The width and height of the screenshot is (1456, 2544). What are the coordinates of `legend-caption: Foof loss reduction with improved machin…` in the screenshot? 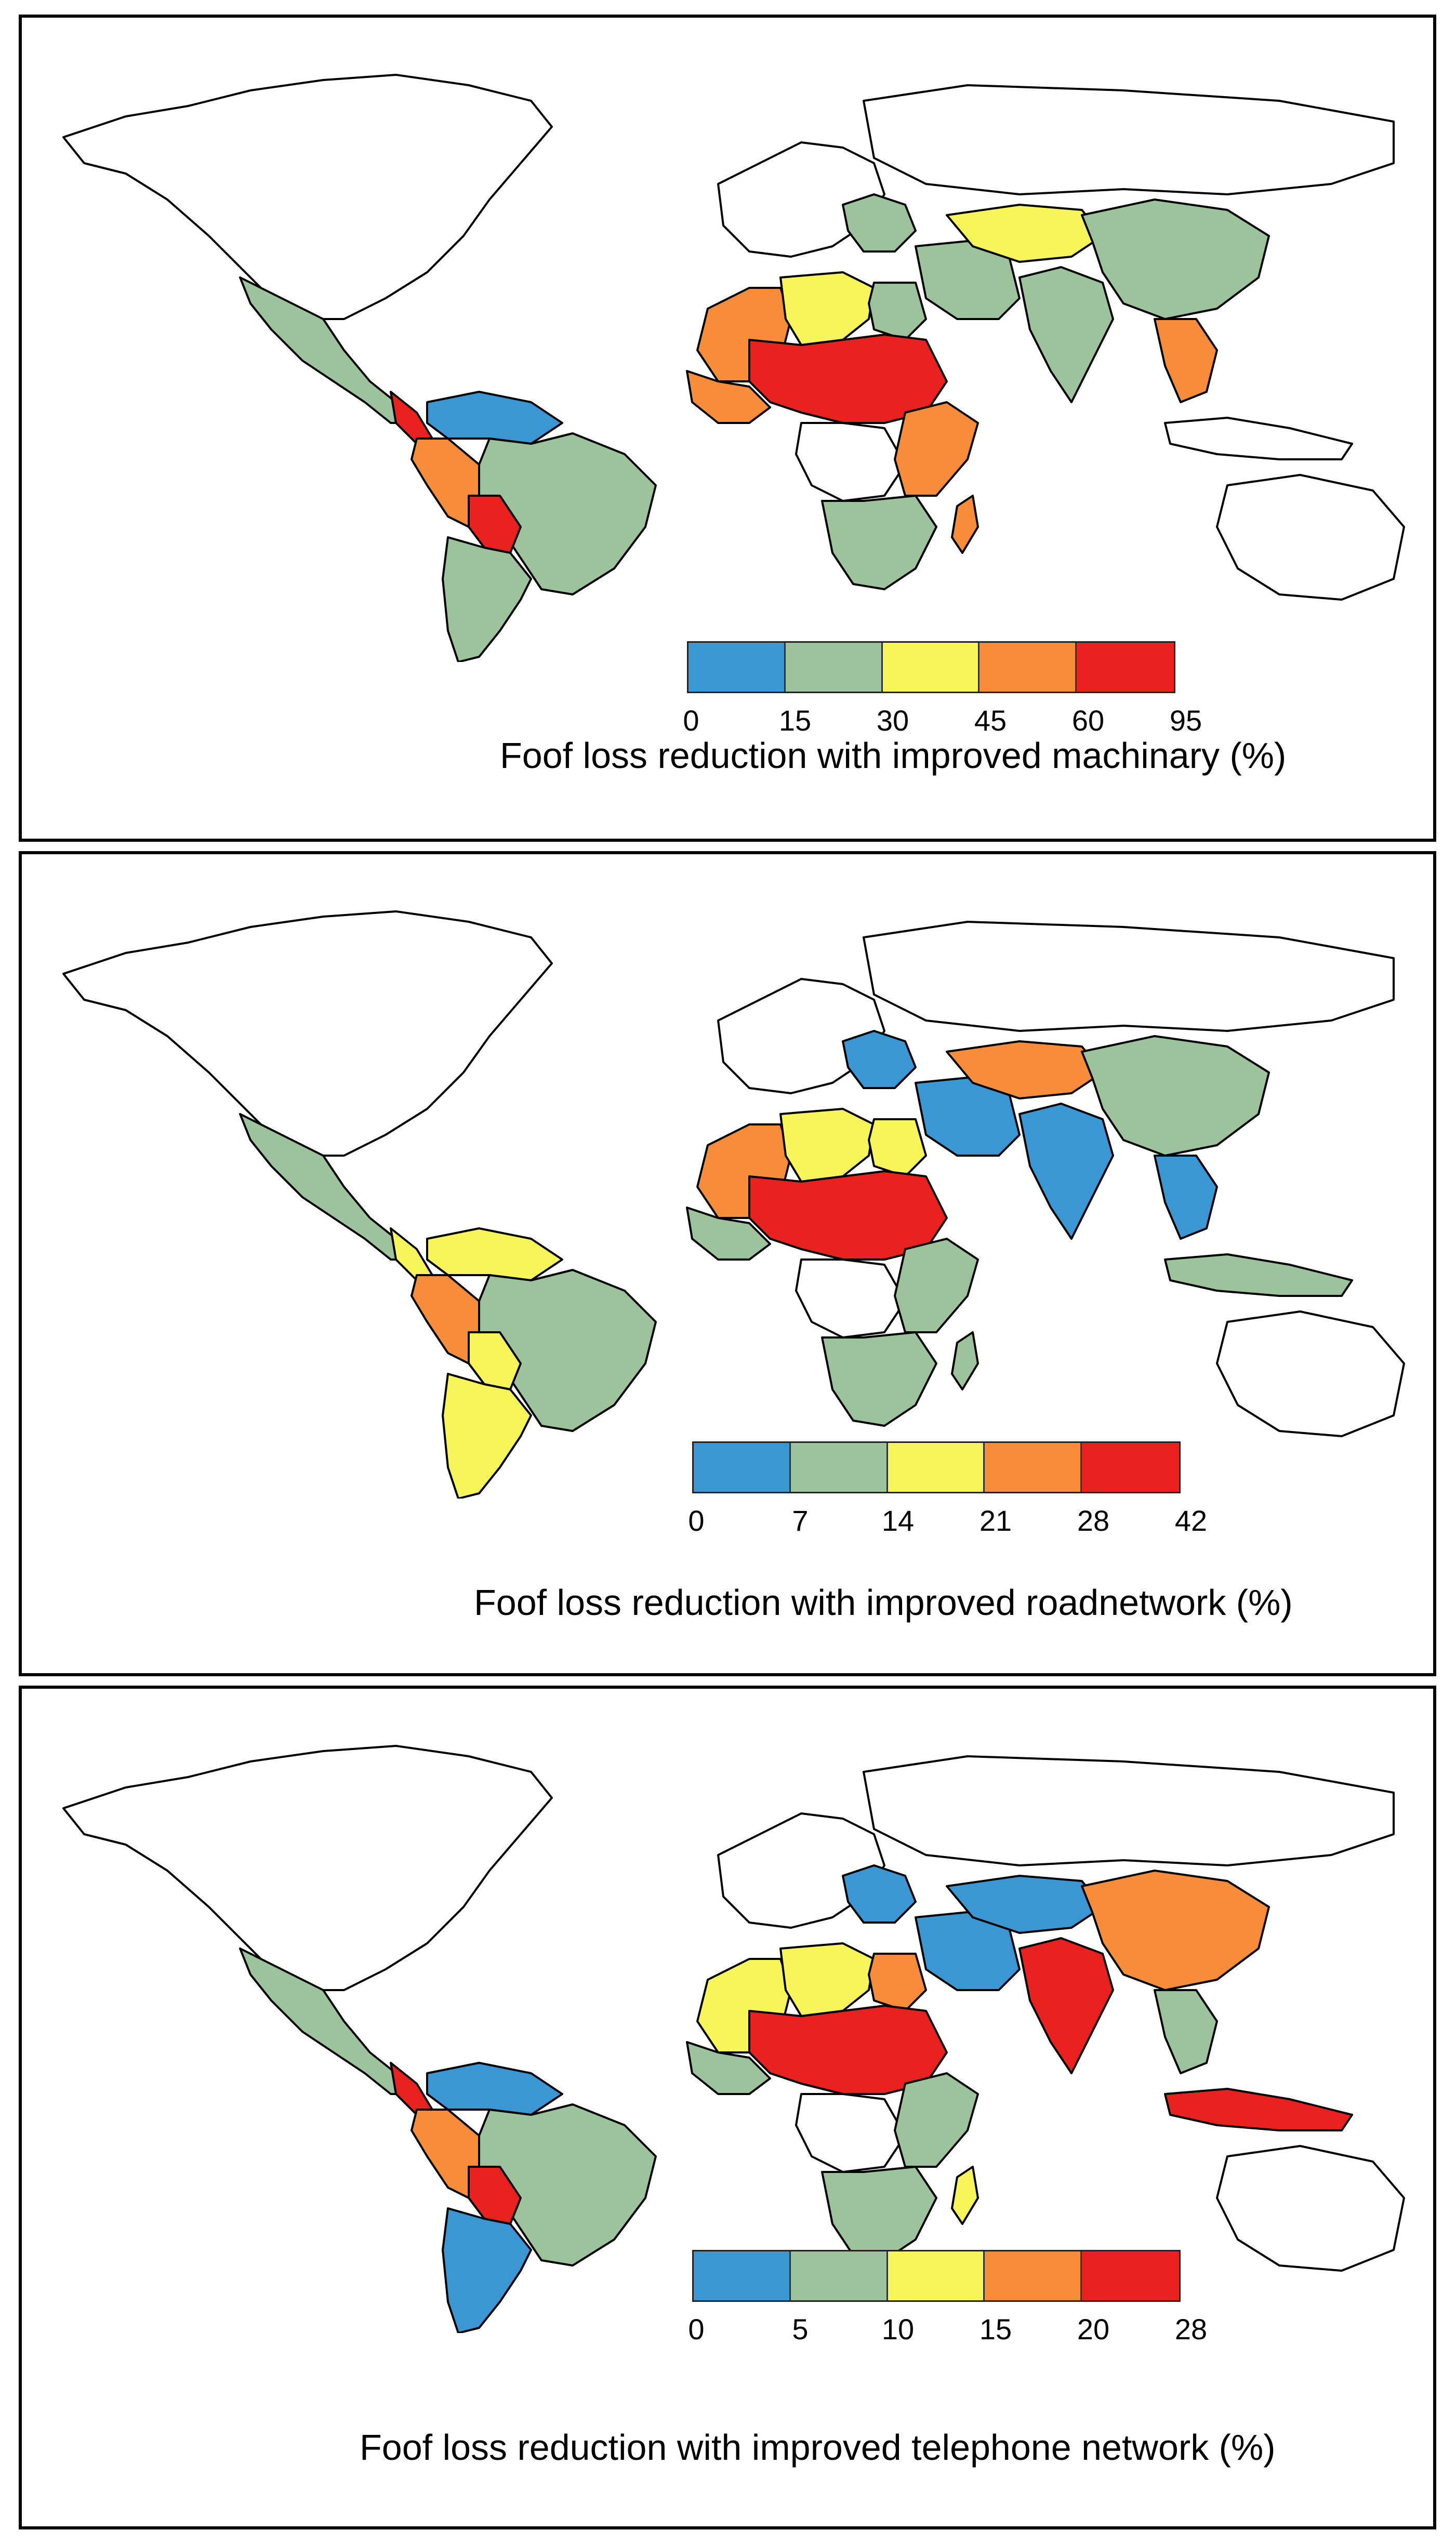 It's located at (893, 756).